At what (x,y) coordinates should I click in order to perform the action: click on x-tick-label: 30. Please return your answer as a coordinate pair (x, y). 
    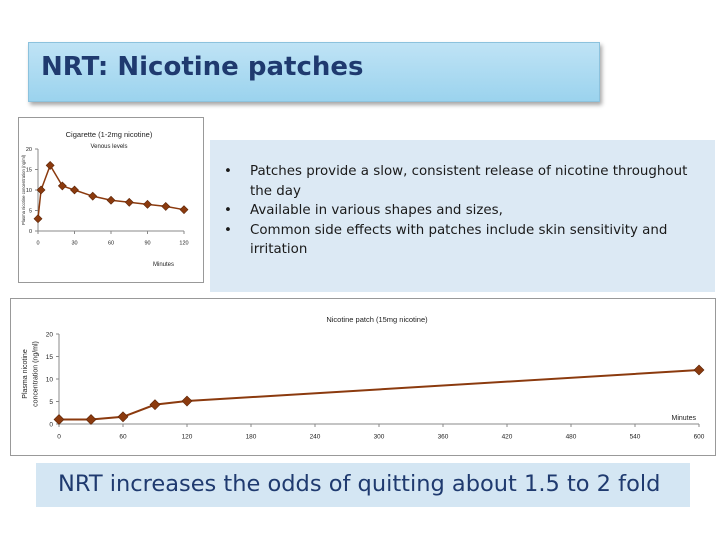
    Looking at the image, I should click on (74, 244).